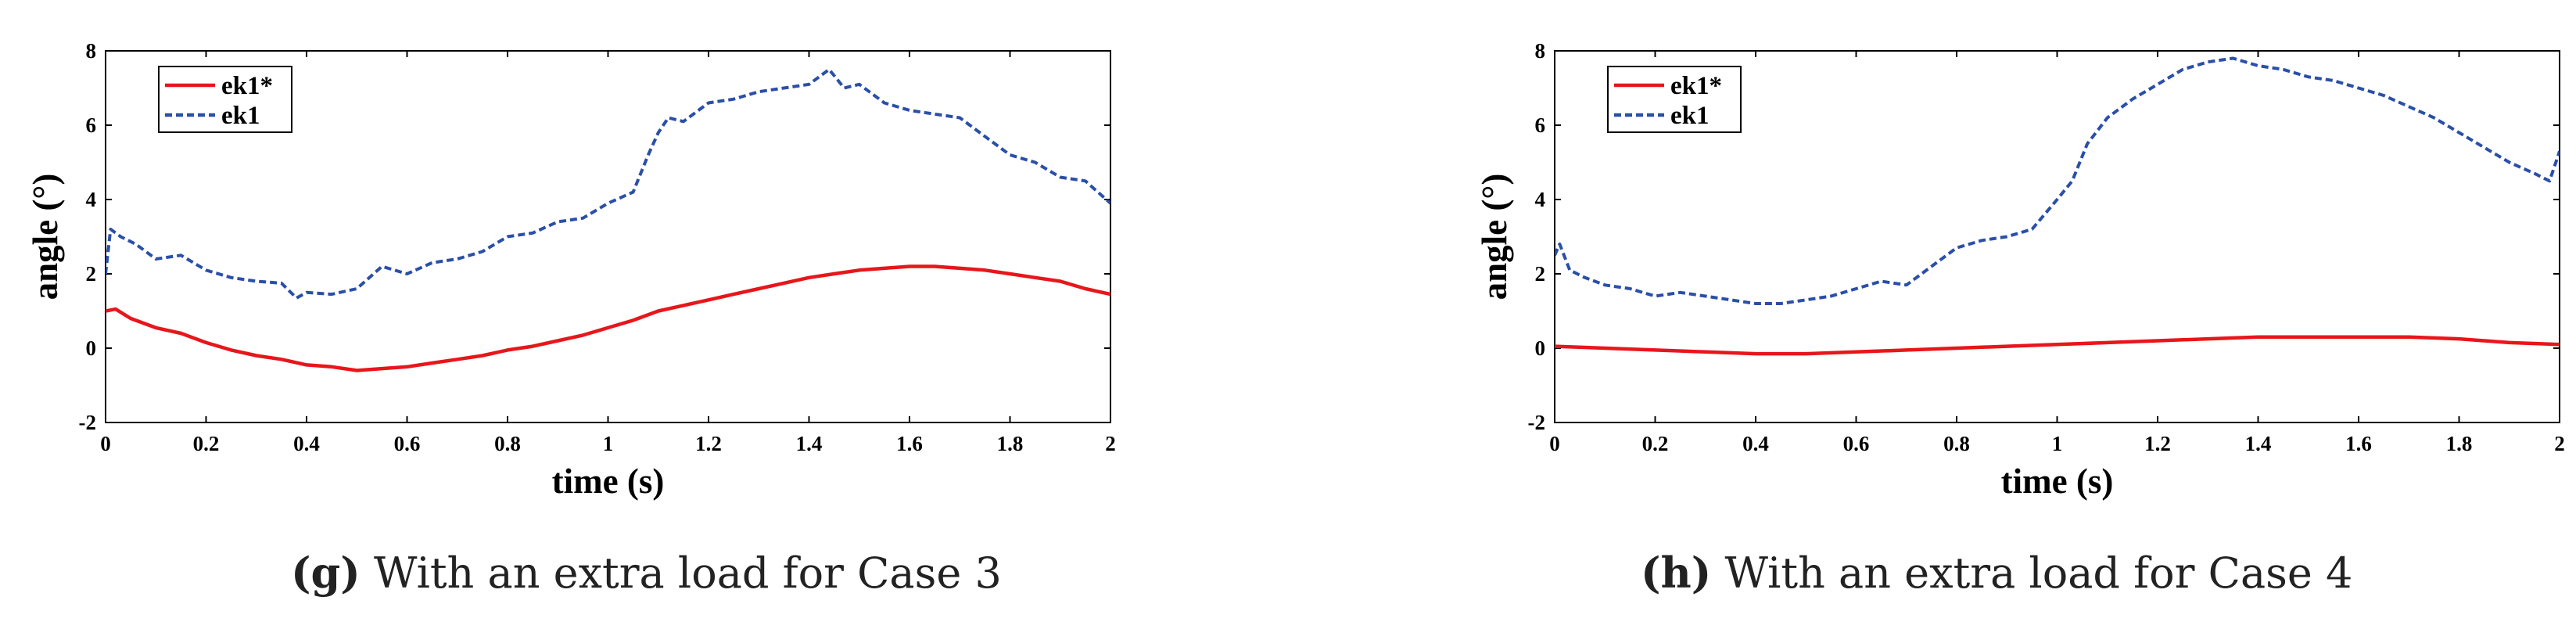 This screenshot has height=640, width=2576. I want to click on chart-g-xtick-label: 0, so click(106, 443).